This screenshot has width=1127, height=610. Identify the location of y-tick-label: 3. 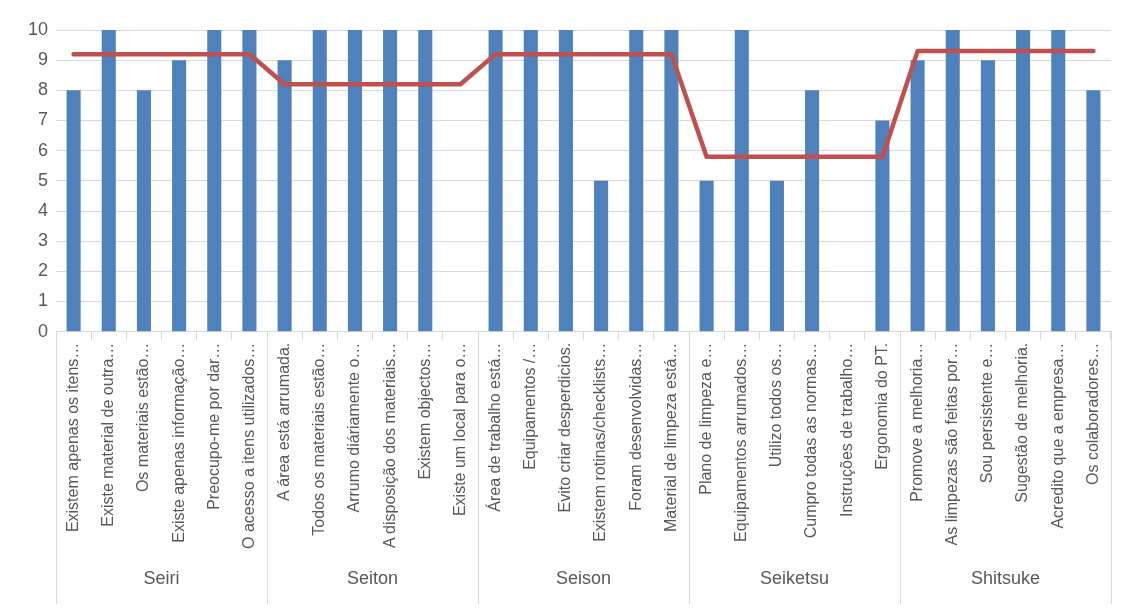
(43, 240).